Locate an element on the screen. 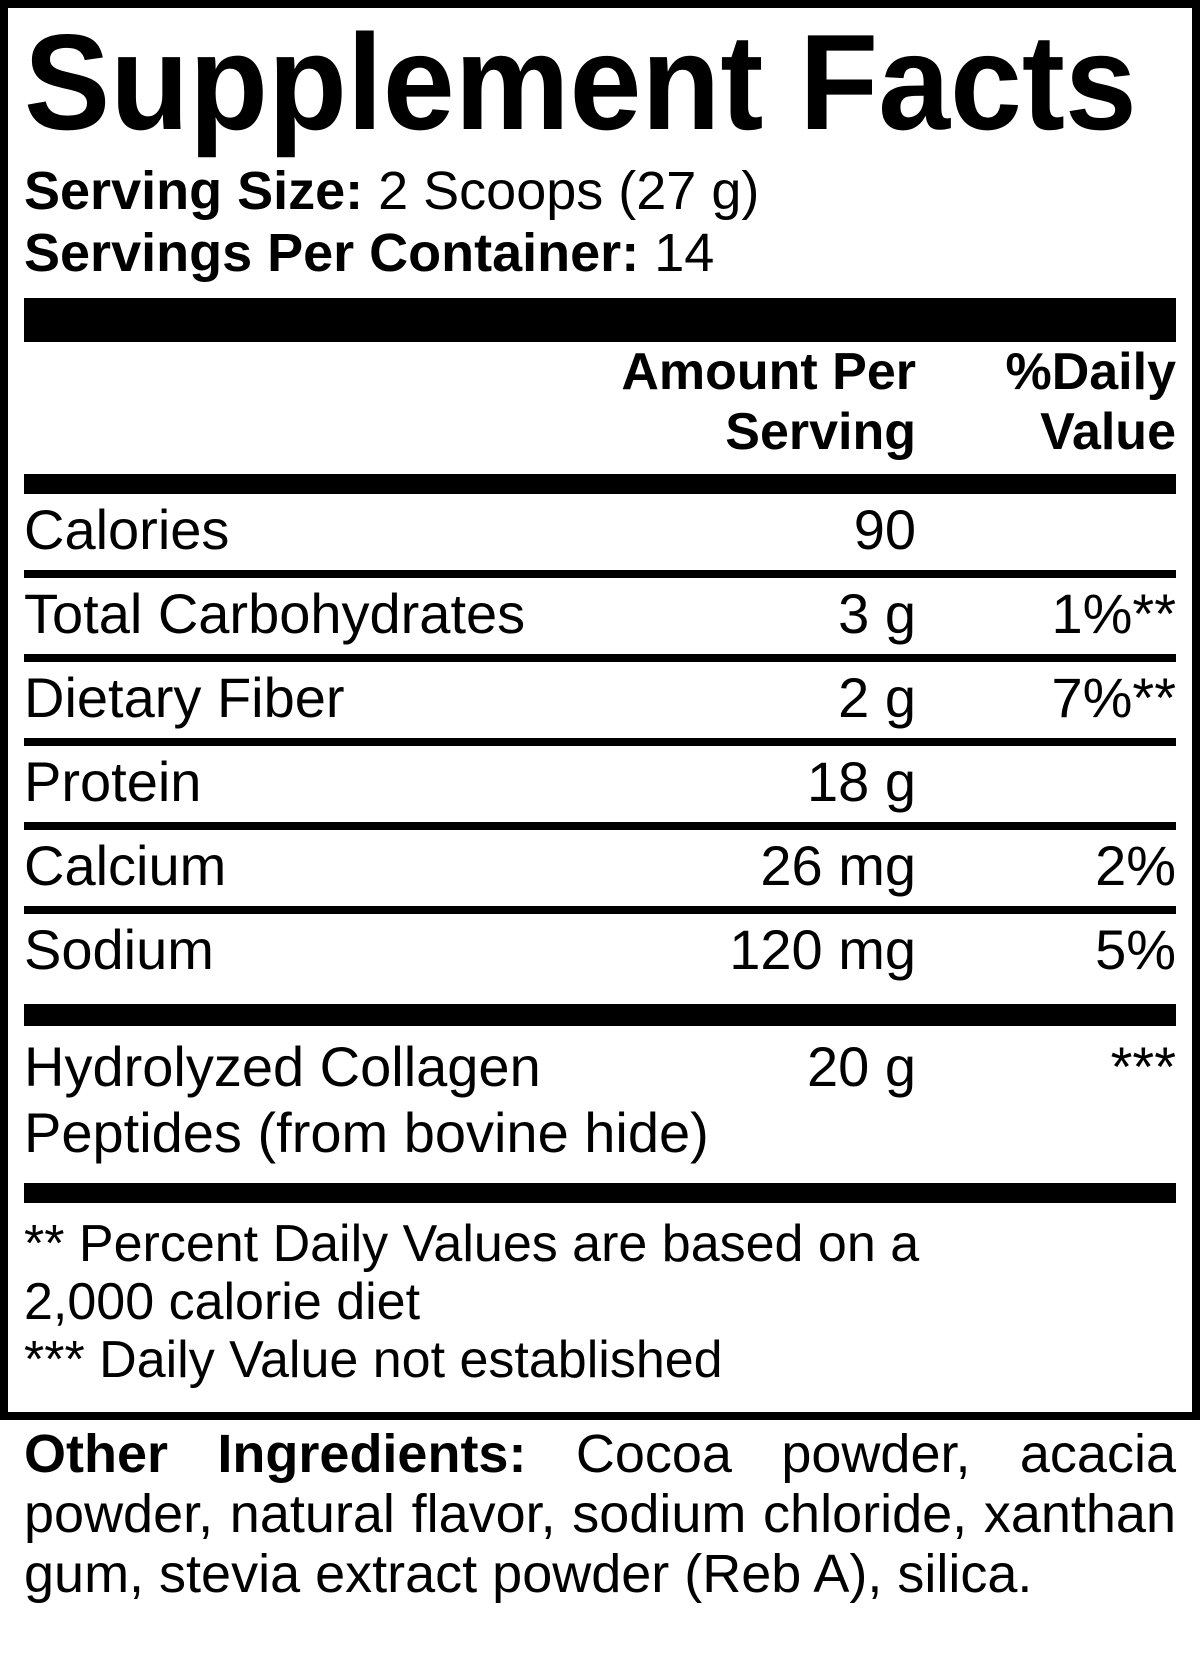 The height and width of the screenshot is (1658, 1200). nutrient-amount: 26 mg is located at coordinates (838, 865).